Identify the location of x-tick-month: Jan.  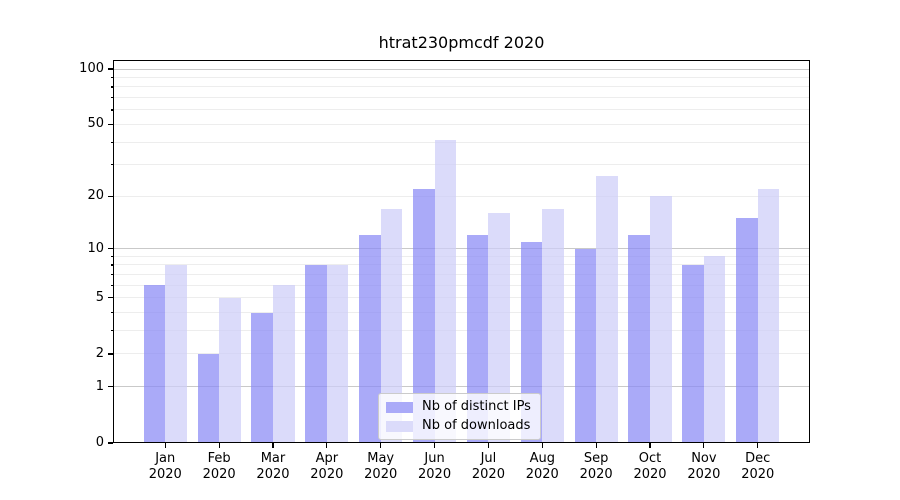
(165, 458).